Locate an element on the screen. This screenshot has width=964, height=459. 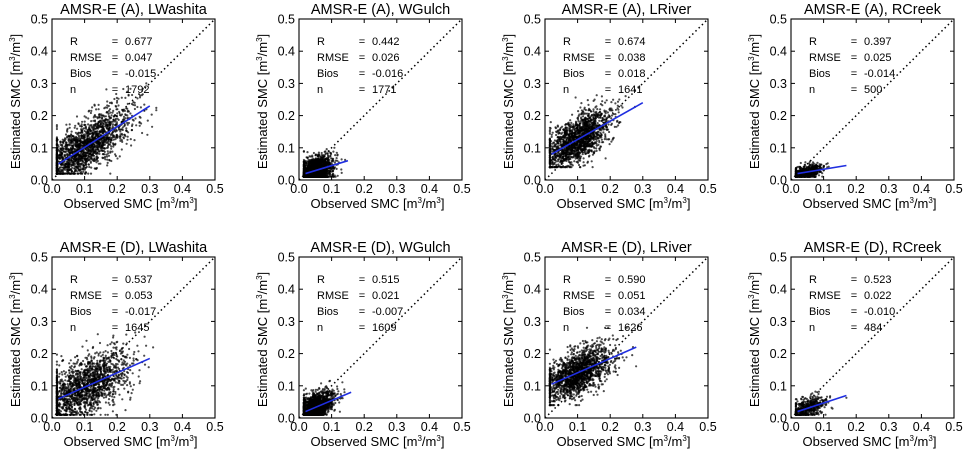
stat-label: Bios is located at coordinates (81, 74).